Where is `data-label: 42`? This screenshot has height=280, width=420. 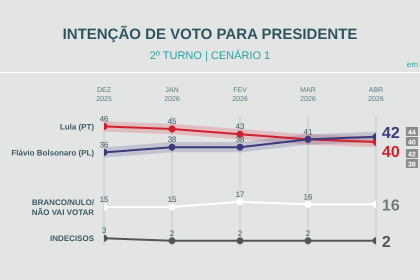 data-label: 42 is located at coordinates (391, 133).